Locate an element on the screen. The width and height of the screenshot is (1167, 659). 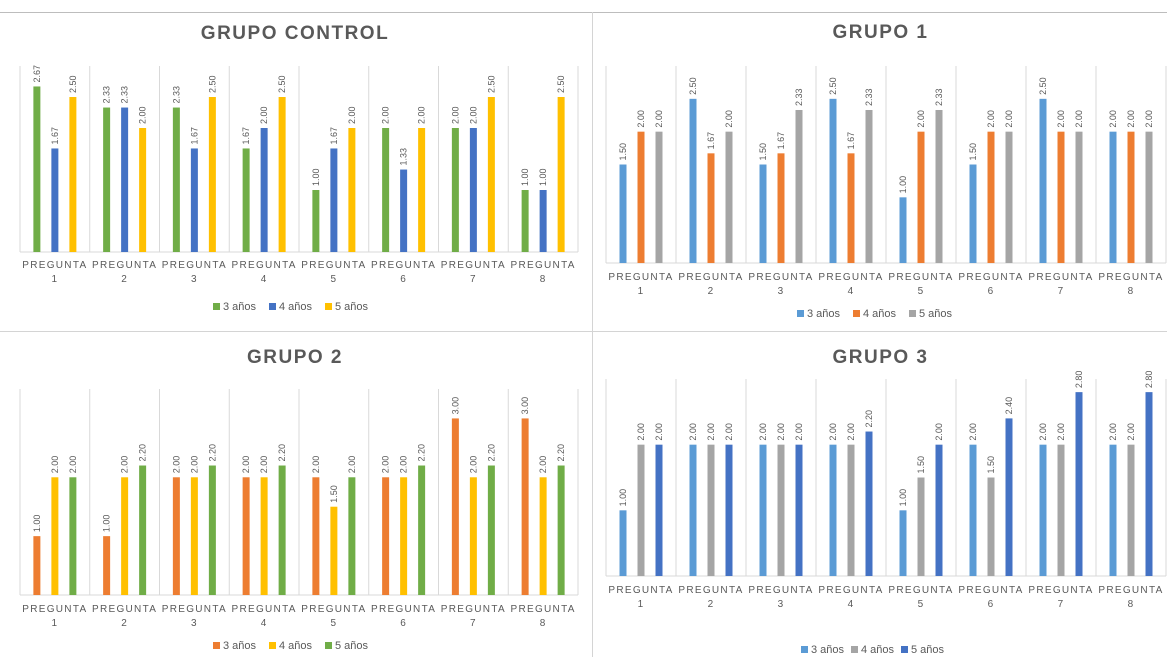
data-label: 1.00 is located at coordinates (525, 177).